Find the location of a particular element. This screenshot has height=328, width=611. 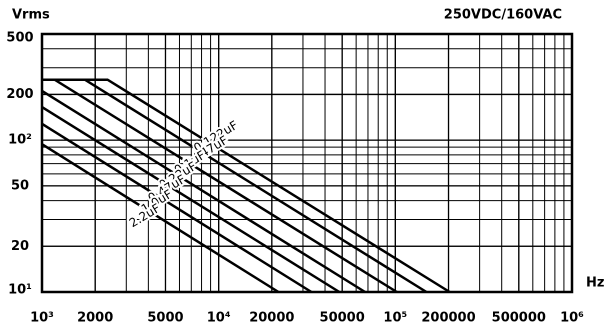

x-tick-label: 200000 is located at coordinates (448, 318).